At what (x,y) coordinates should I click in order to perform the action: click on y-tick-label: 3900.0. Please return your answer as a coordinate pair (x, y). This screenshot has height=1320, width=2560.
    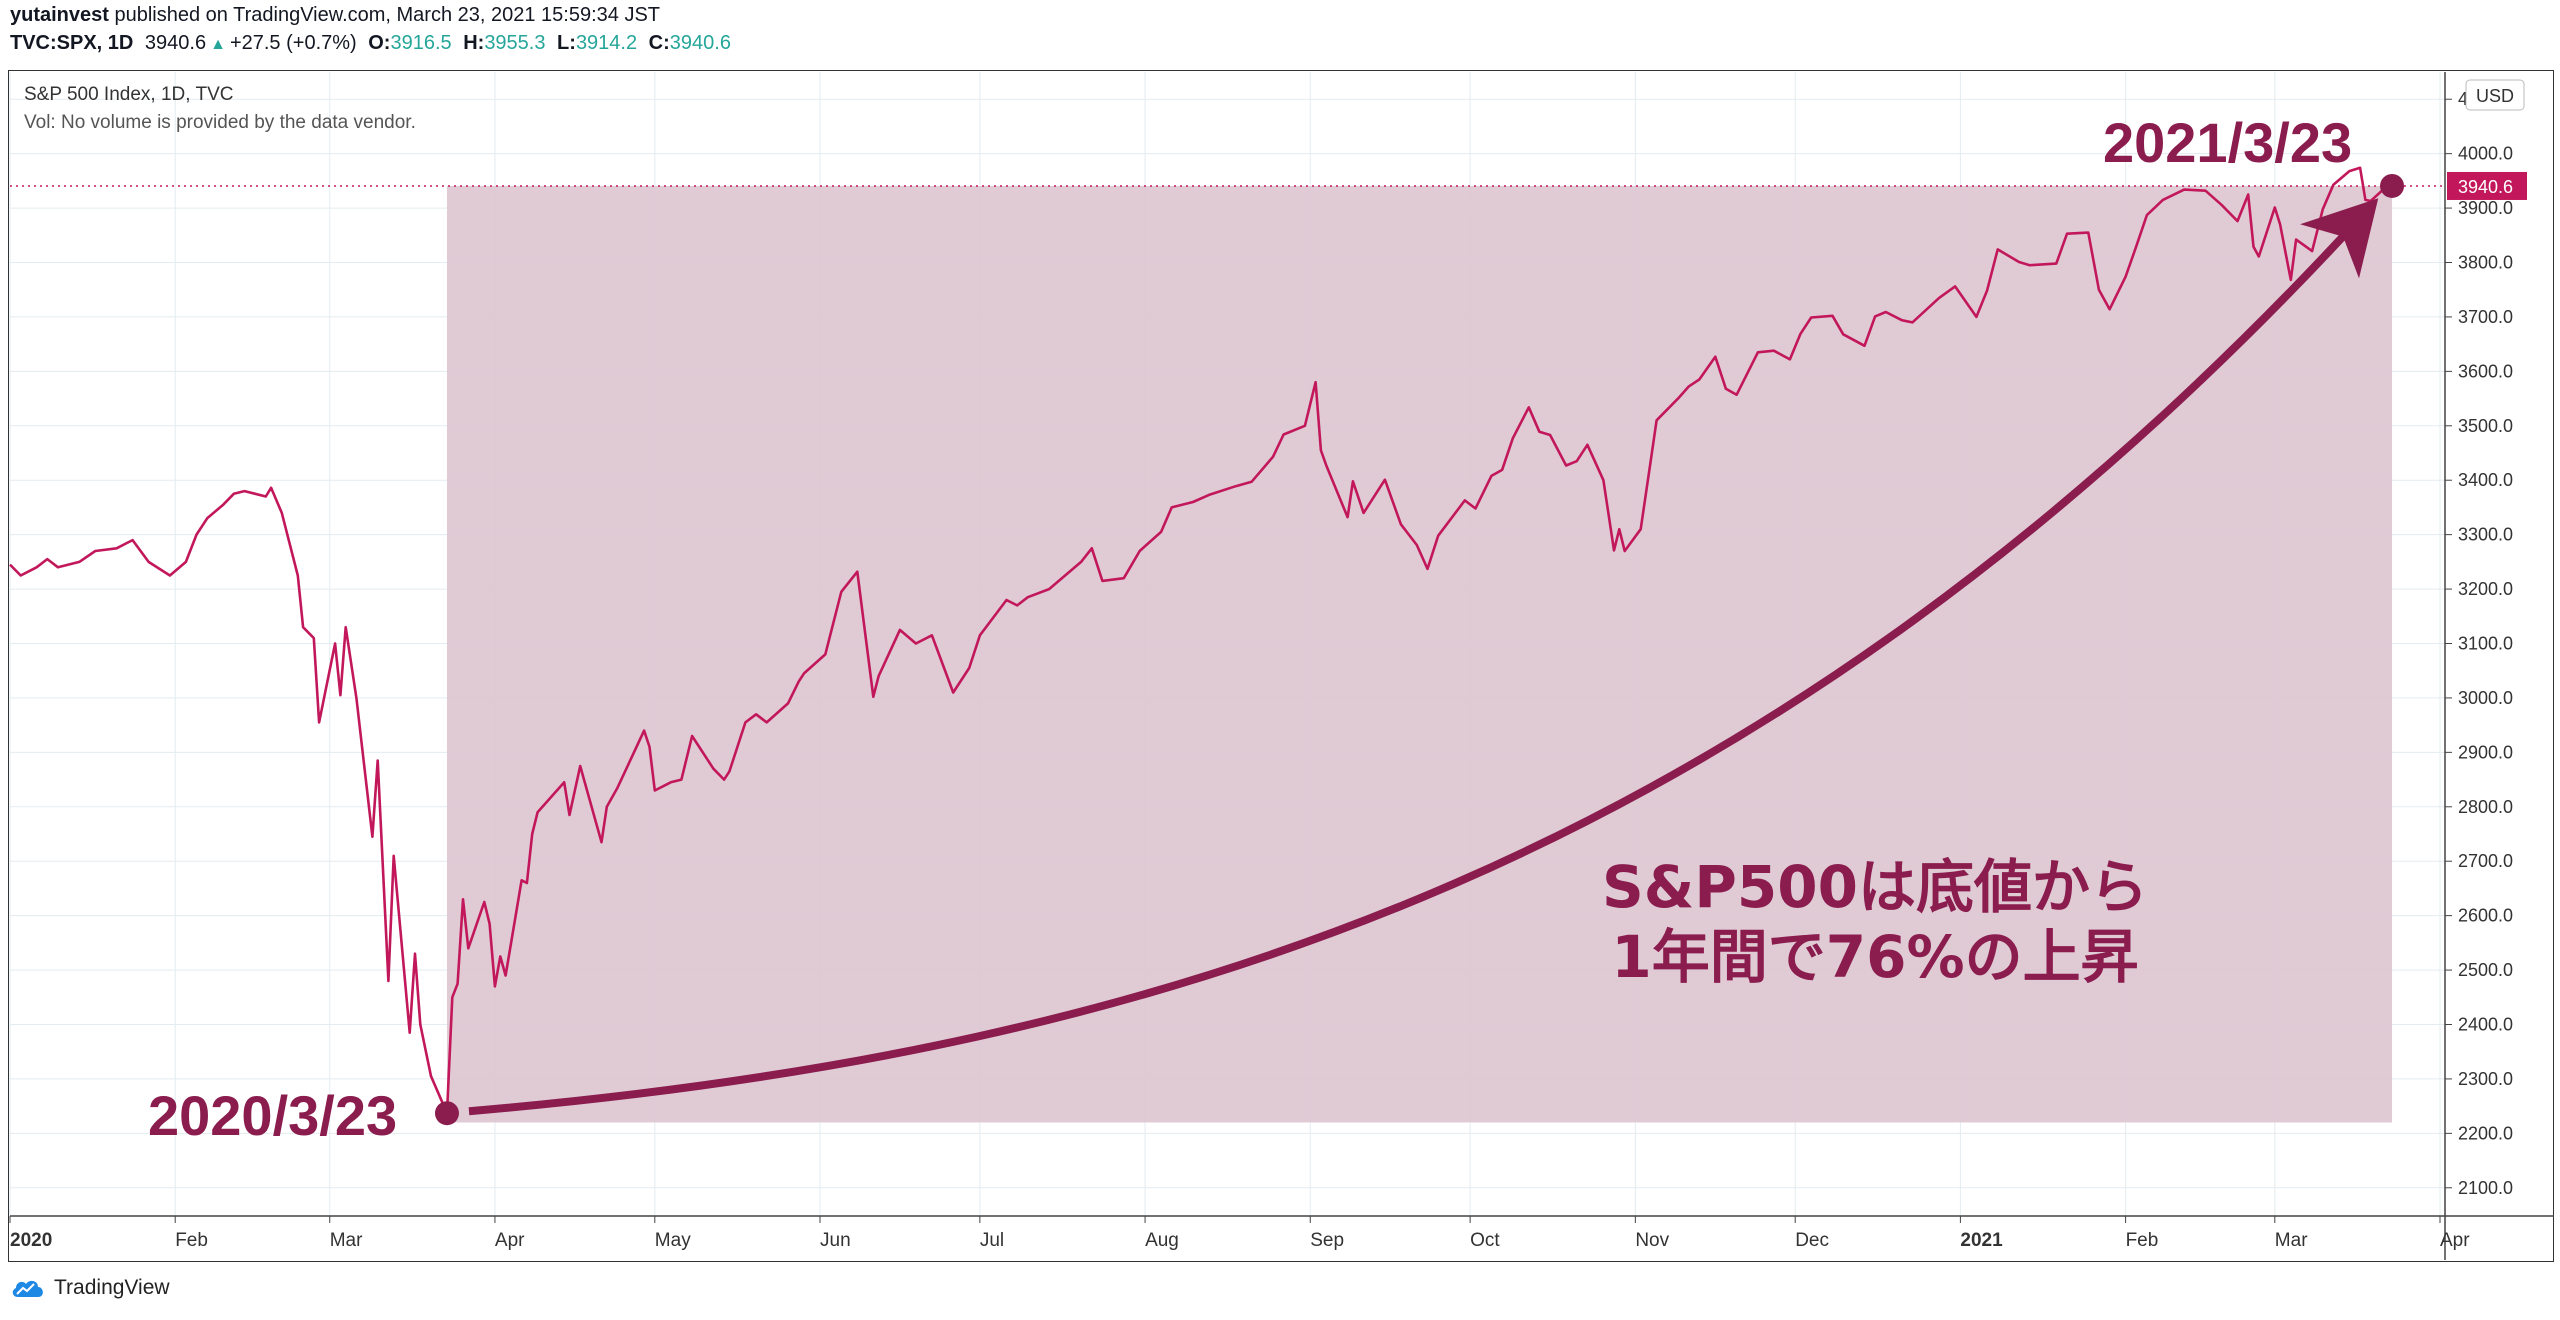
    Looking at the image, I should click on (2485, 208).